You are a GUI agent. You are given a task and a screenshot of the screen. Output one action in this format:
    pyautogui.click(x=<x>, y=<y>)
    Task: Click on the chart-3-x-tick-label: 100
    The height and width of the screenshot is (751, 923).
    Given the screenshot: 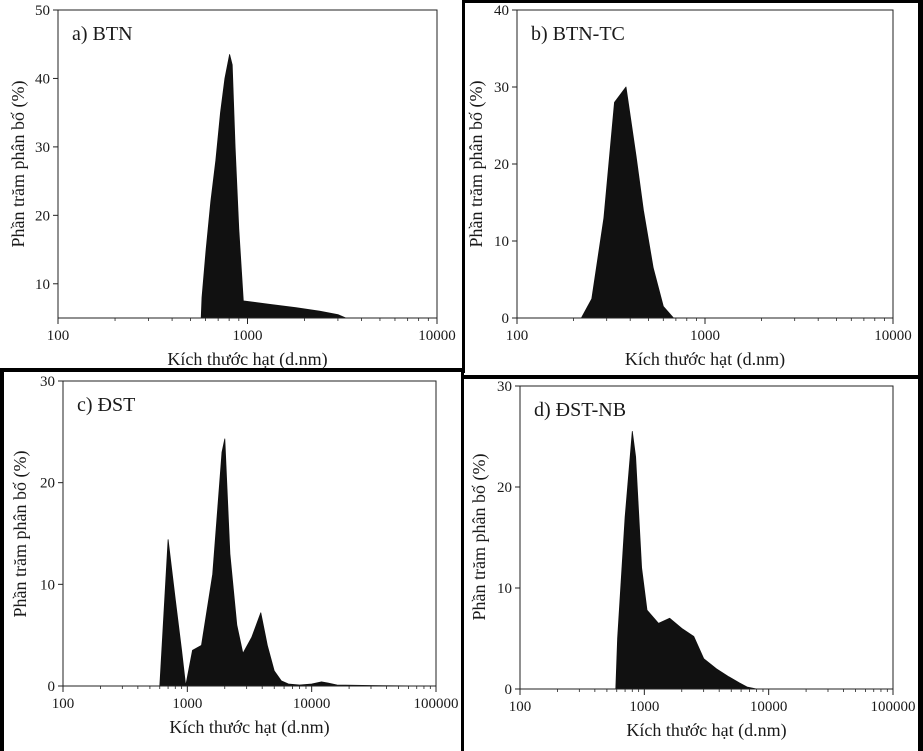 What is the action you would take?
    pyautogui.click(x=63, y=704)
    